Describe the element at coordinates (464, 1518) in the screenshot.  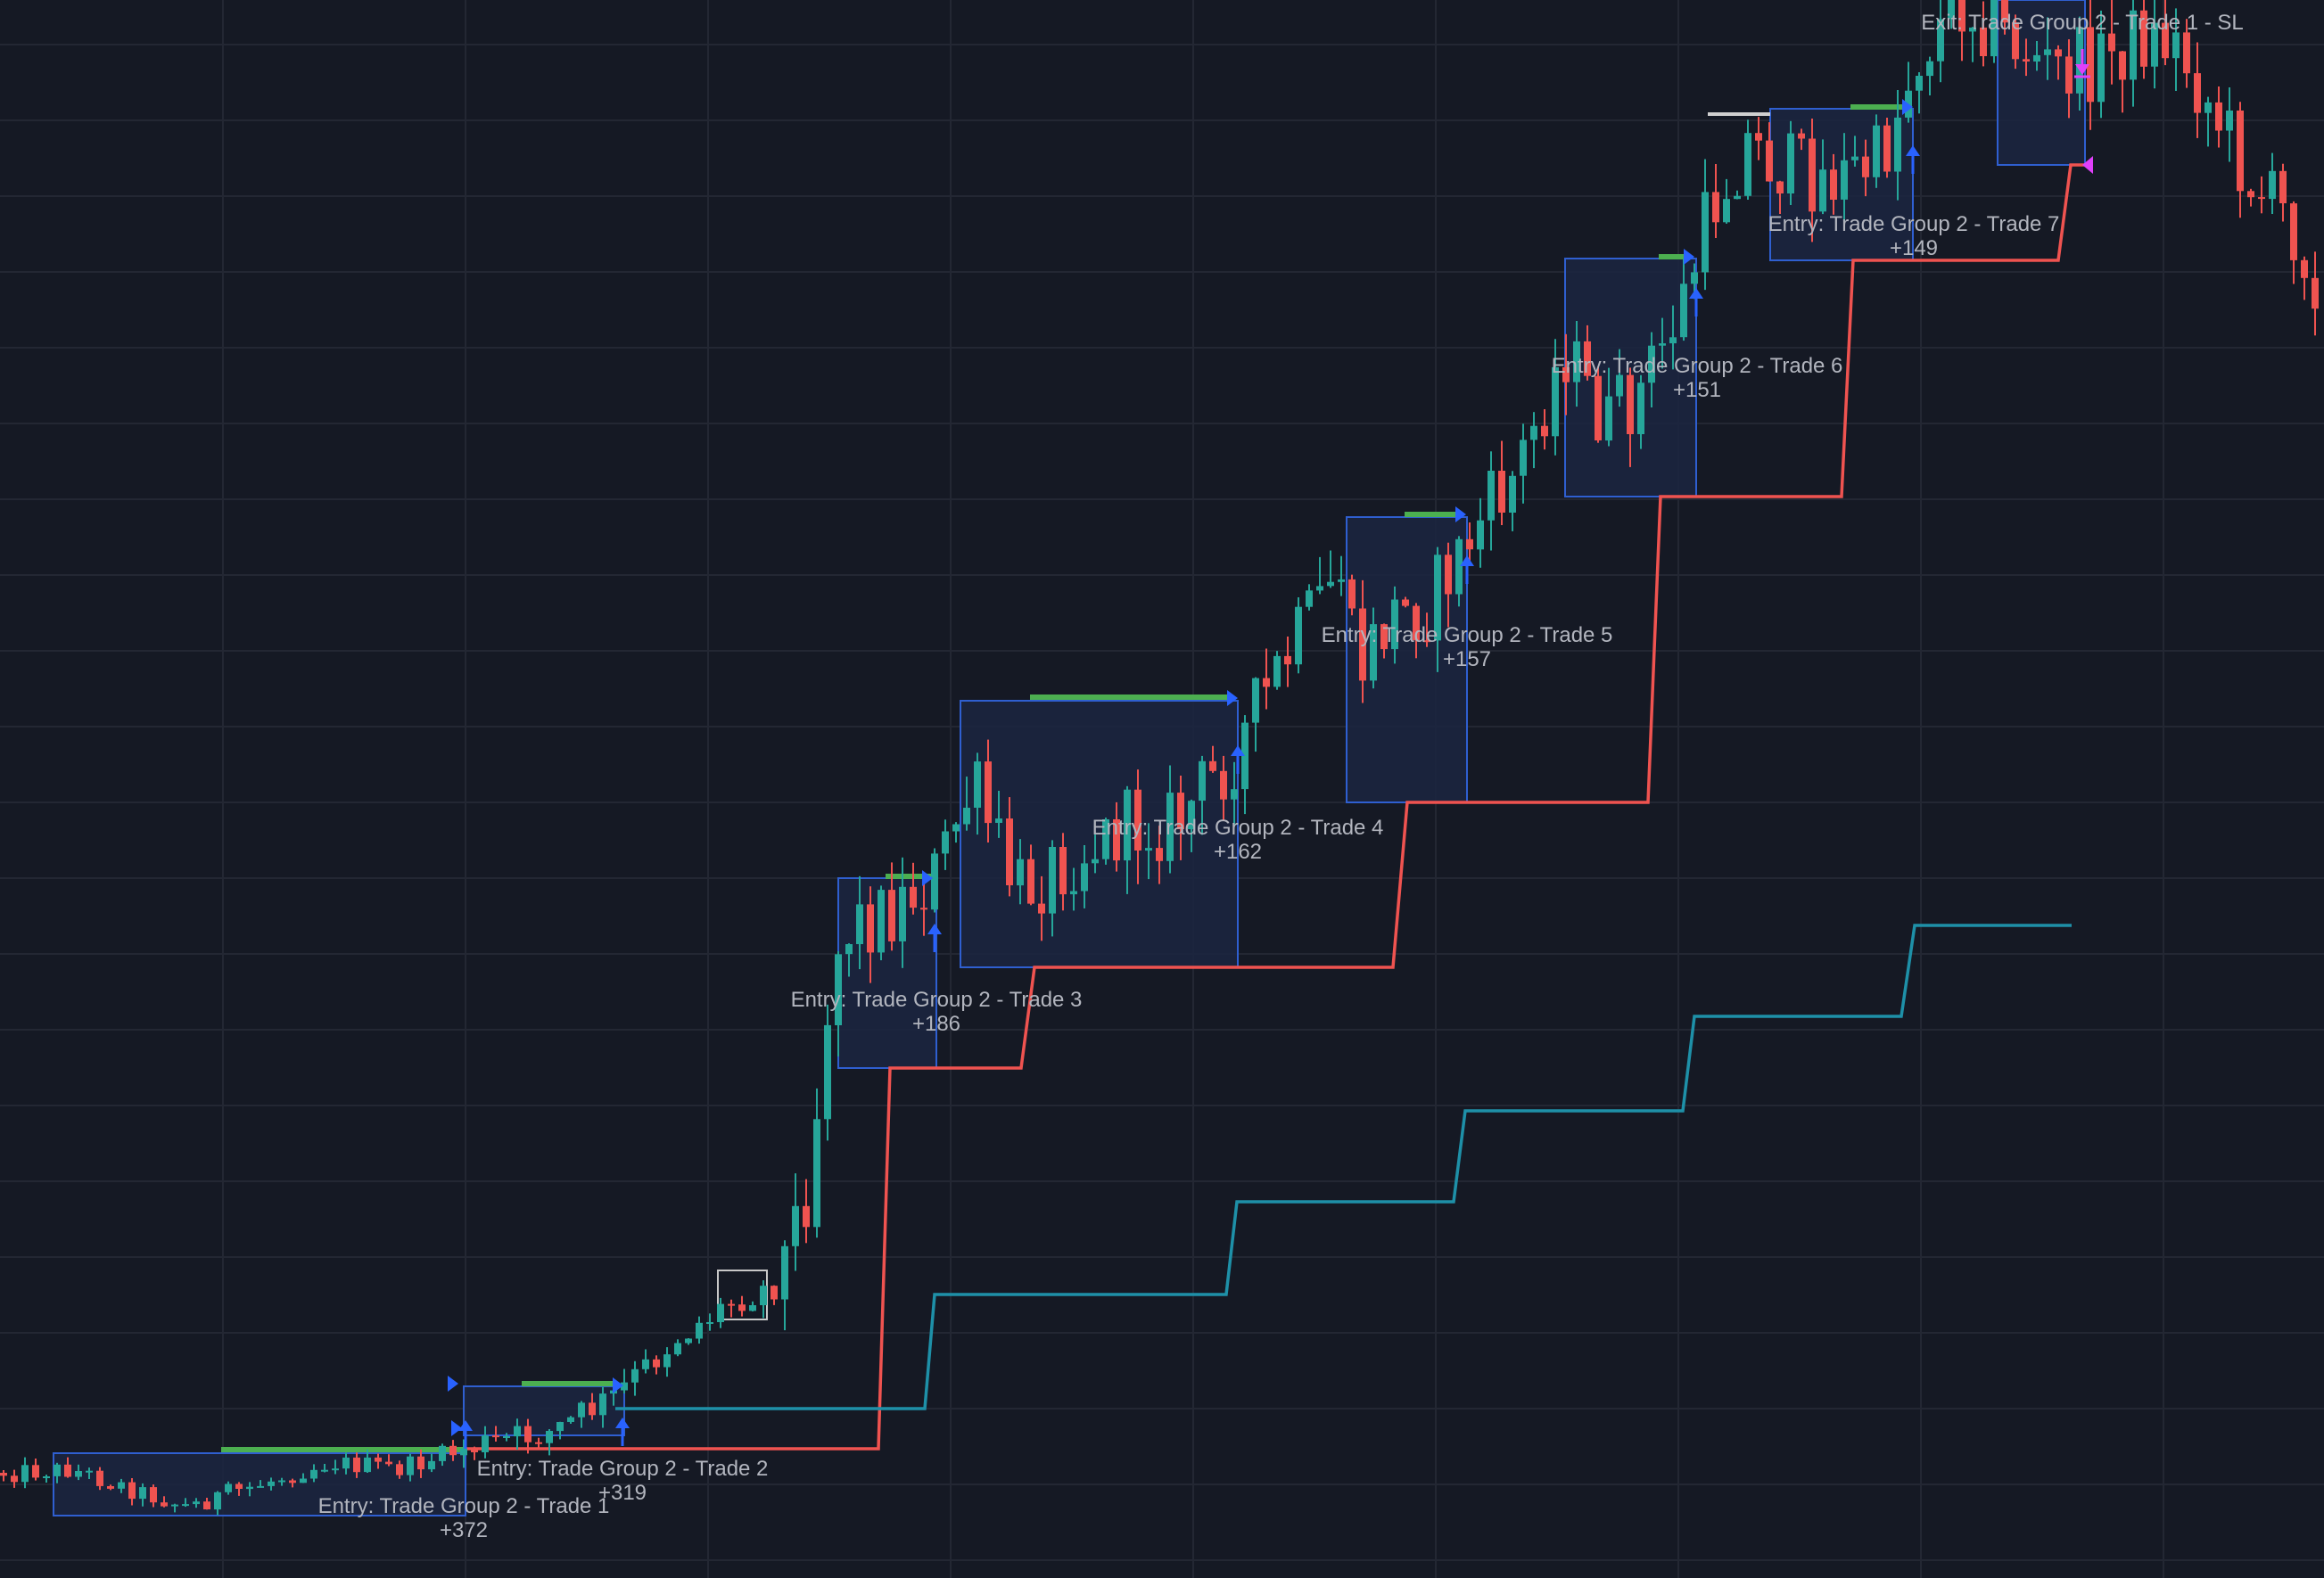
I see `trade-label: Entry: Trade Group 2 - Trade 1+372` at that location.